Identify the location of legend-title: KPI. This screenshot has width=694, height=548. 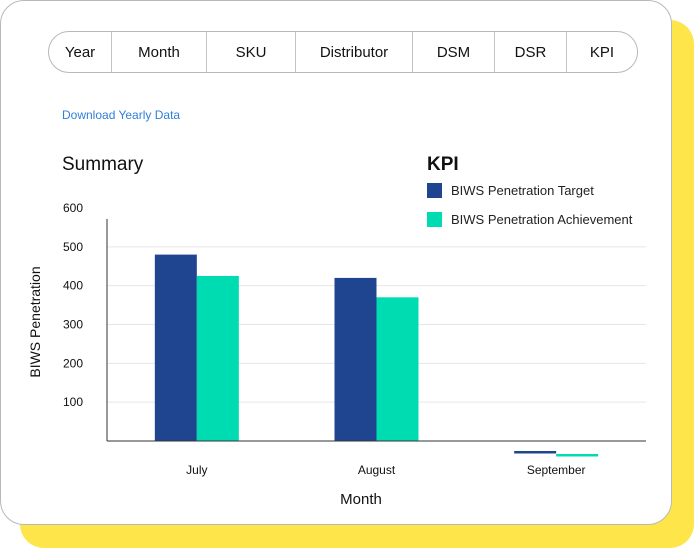
(443, 164).